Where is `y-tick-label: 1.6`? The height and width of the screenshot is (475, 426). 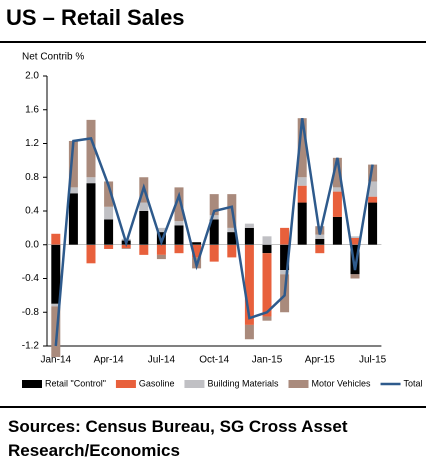
y-tick-label: 1.6 is located at coordinates (32, 109).